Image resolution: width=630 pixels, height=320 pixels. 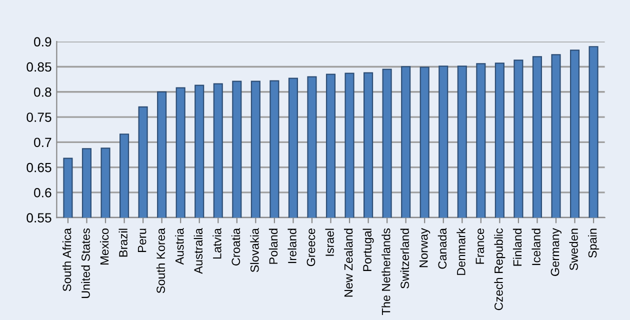 I want to click on x-tick-label: The Netherlands, so click(x=386, y=272).